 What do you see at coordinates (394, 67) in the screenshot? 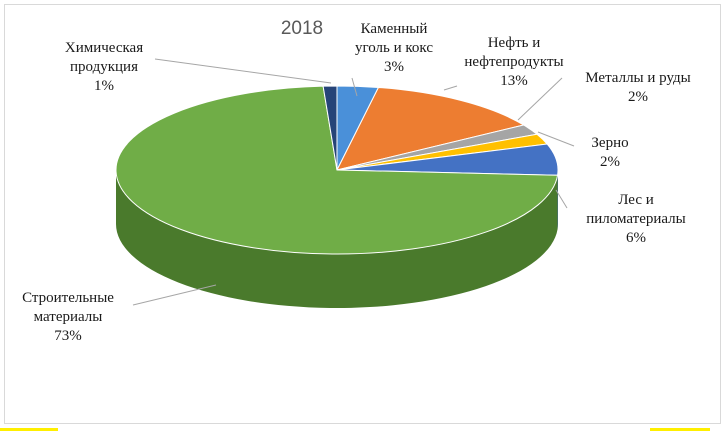
I see `data-label-percent: 3%` at bounding box center [394, 67].